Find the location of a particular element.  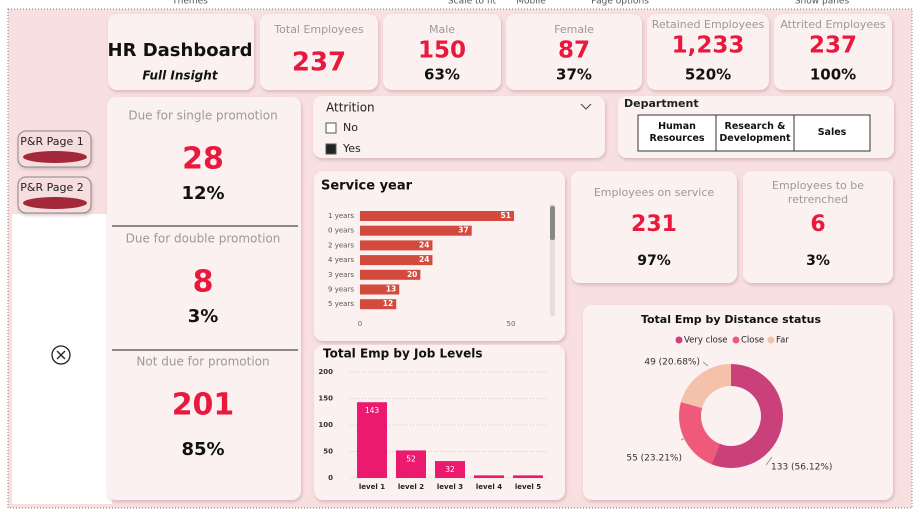

y-tick-label: 1 years is located at coordinates (341, 216).